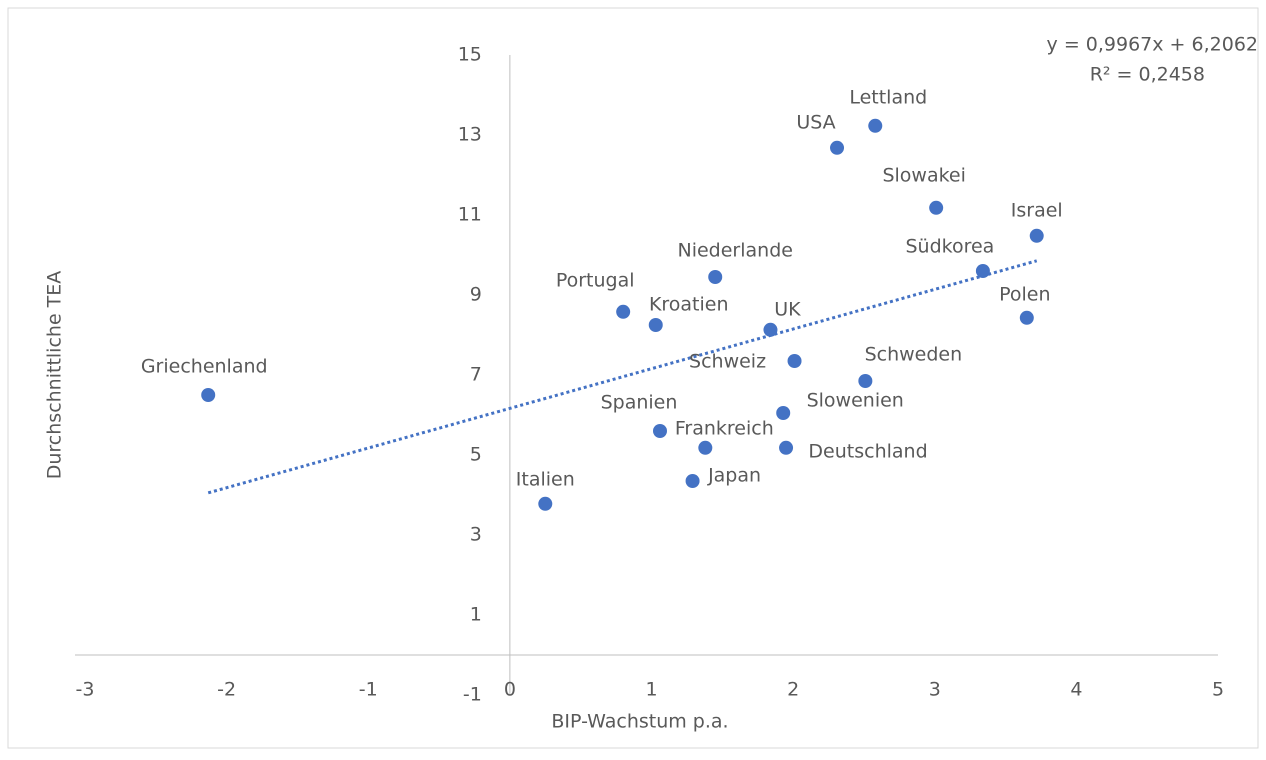 The height and width of the screenshot is (760, 1266). Describe the element at coordinates (204, 367) in the screenshot. I see `point-label: Griechenland` at that location.